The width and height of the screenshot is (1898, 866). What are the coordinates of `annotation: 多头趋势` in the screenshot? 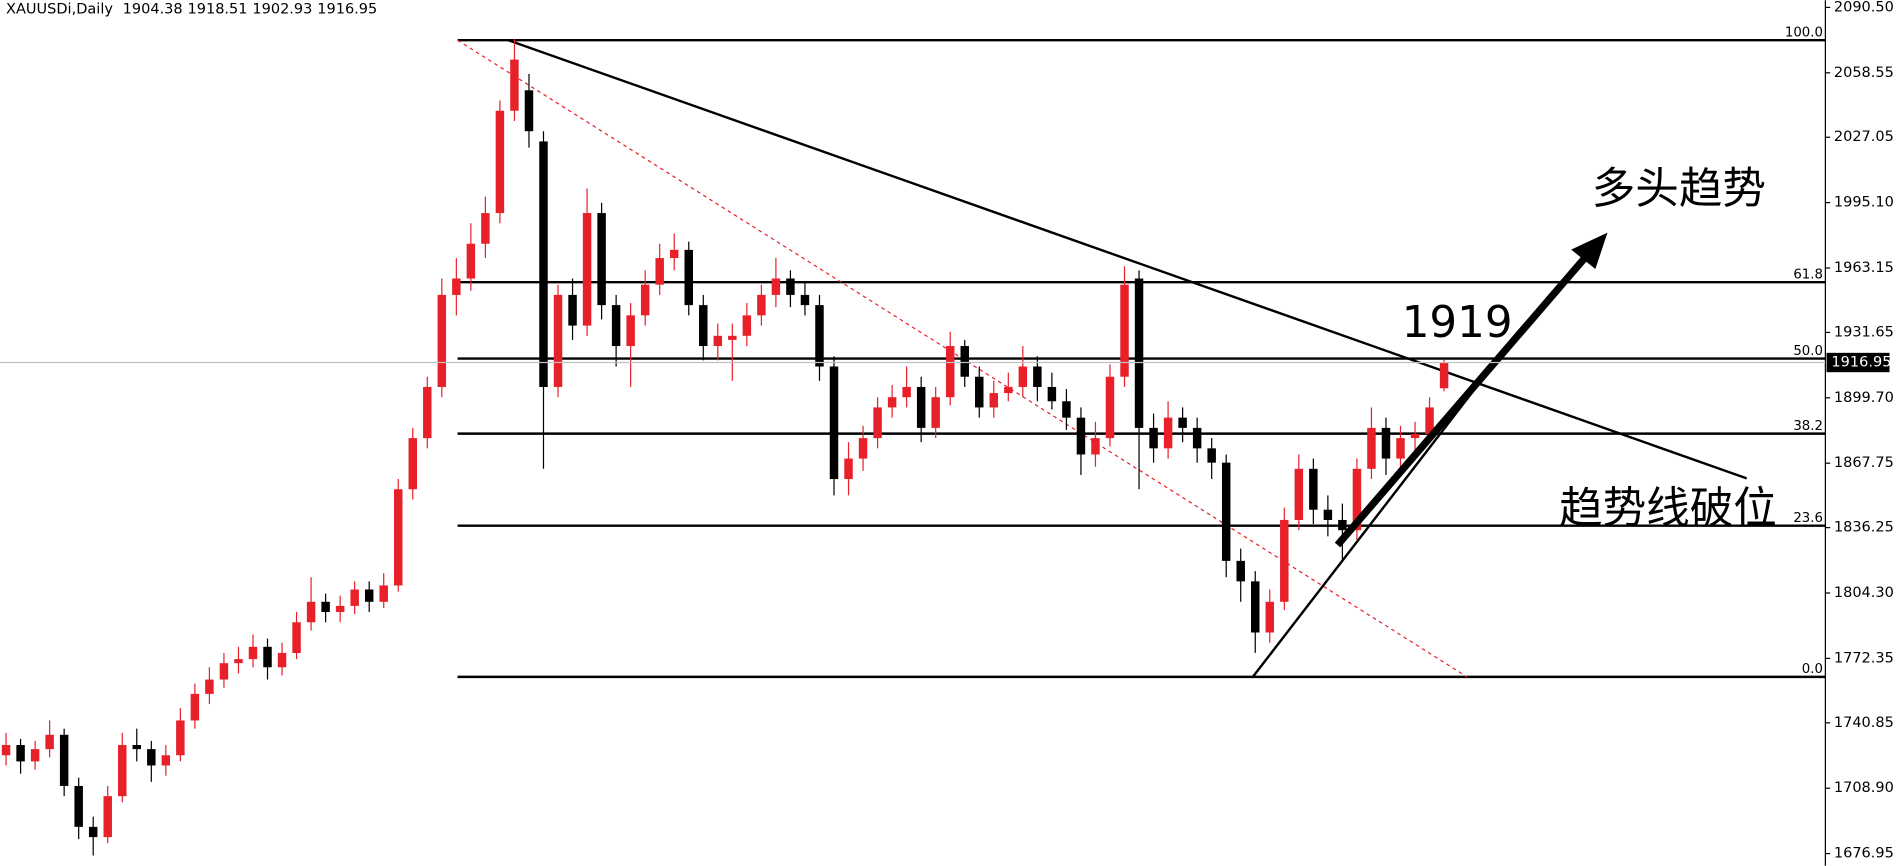 It's located at (1679, 190).